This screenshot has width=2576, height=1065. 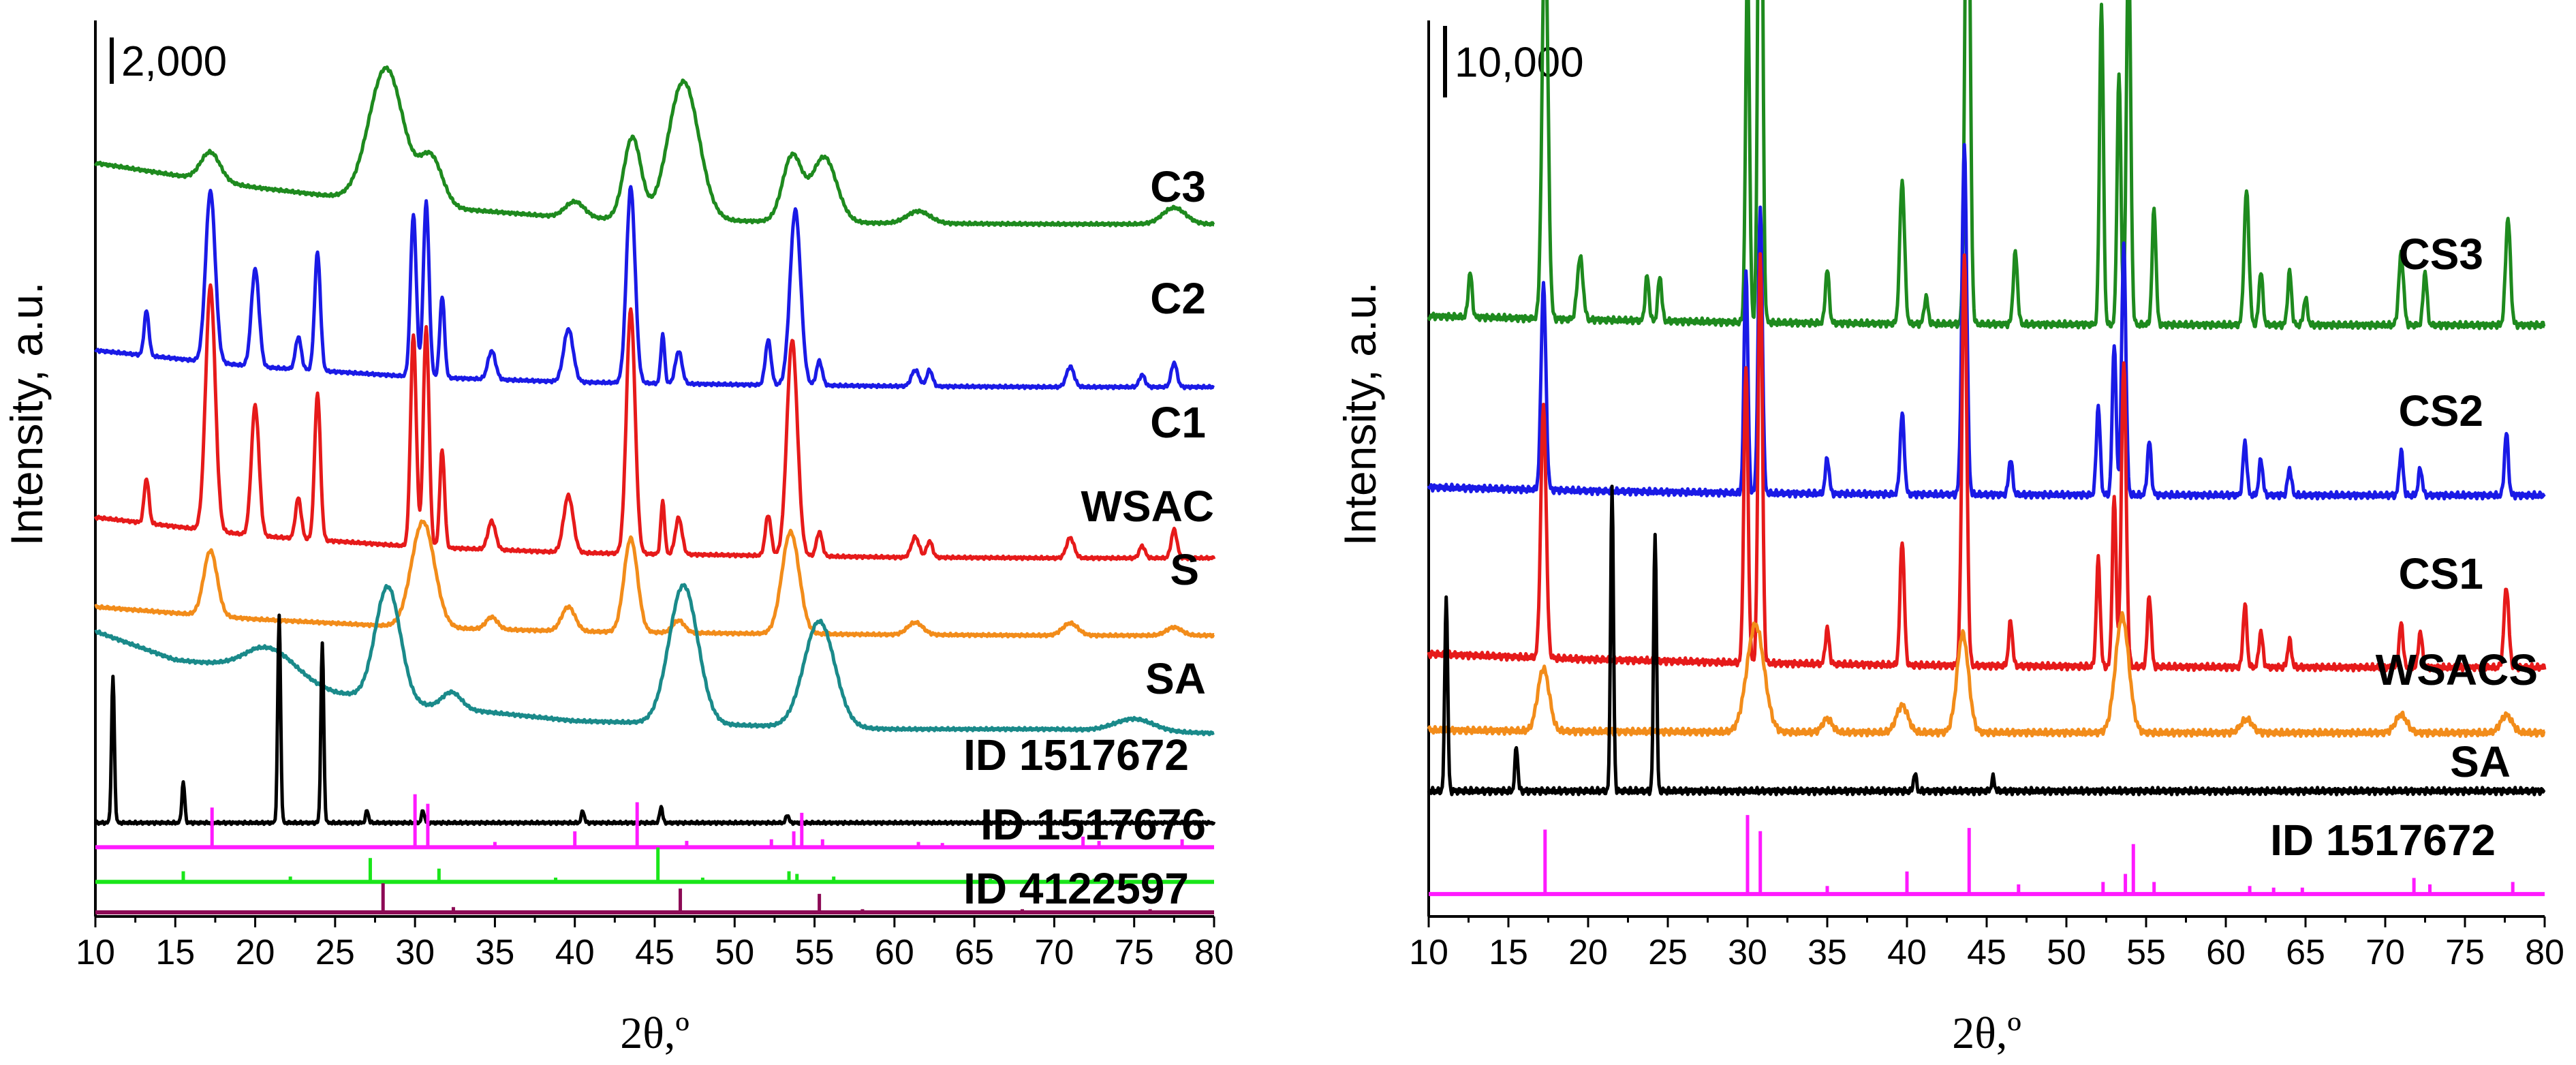 I want to click on series-label-cs3: CS3, so click(x=2441, y=255).